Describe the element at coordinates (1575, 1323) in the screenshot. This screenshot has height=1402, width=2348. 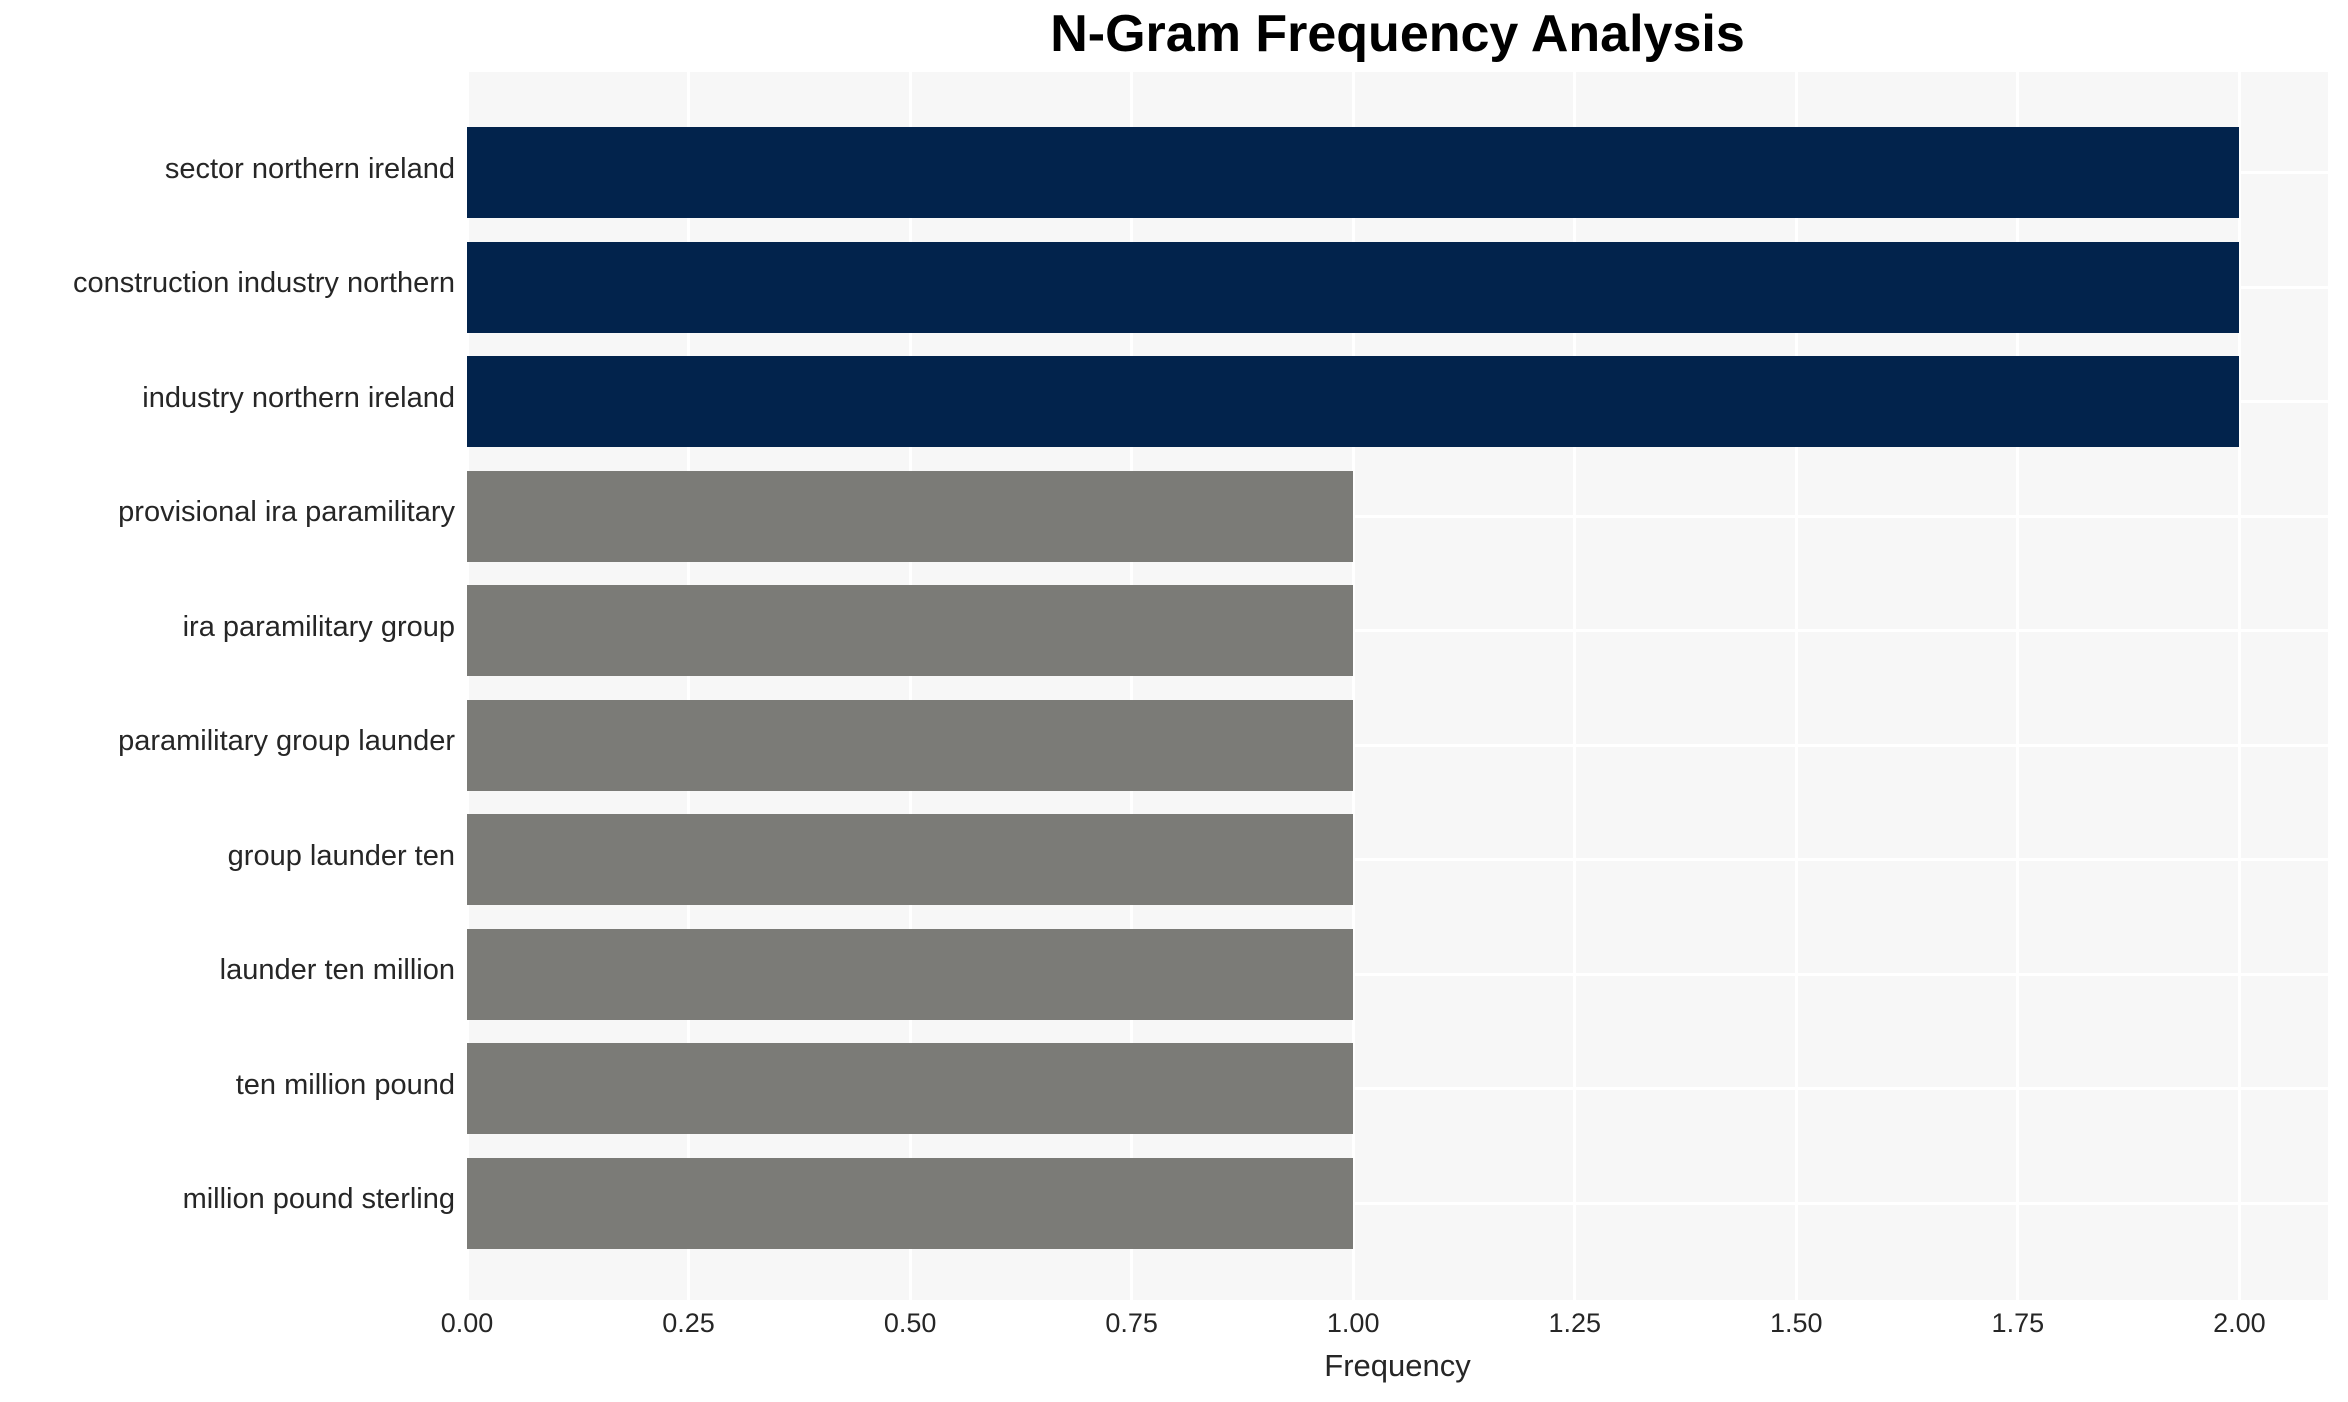
I see `x-tick-label: 1.25` at that location.